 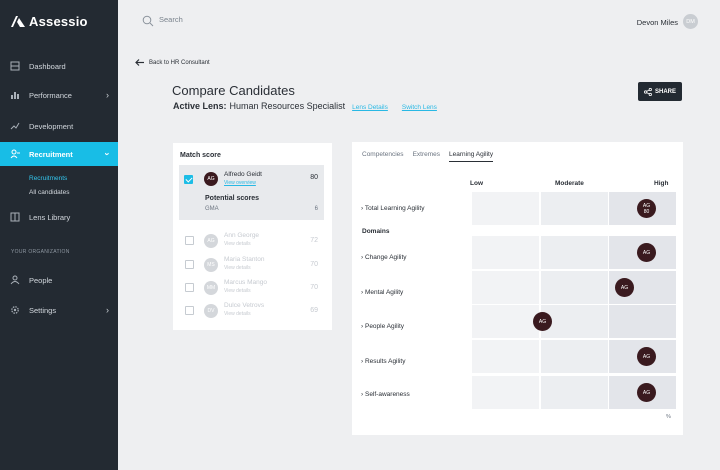 I want to click on org-section-label: YOUR ORGANIZATION, so click(x=40, y=252).